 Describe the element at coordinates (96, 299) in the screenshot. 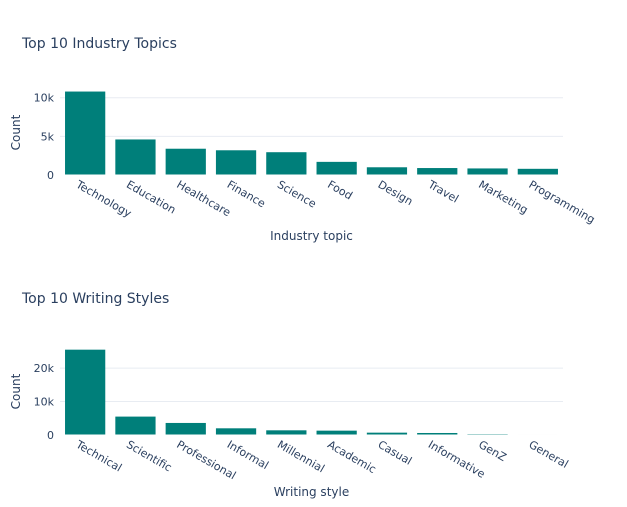

I see `chart-title: Top 10 Writing Styles` at that location.